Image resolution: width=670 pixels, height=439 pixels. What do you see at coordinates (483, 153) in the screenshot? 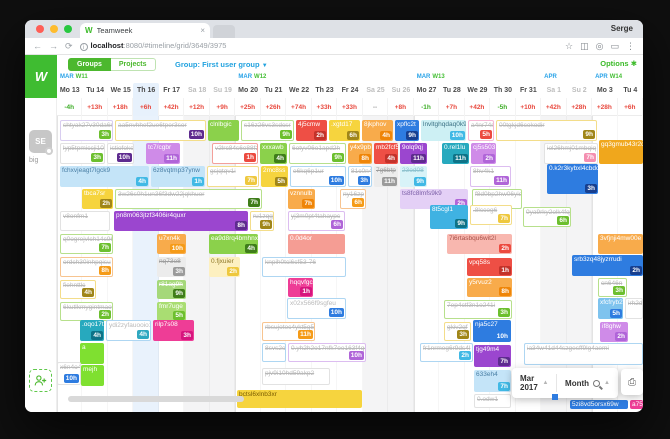
I see `task-card: cj5s503 2h` at bounding box center [483, 153].